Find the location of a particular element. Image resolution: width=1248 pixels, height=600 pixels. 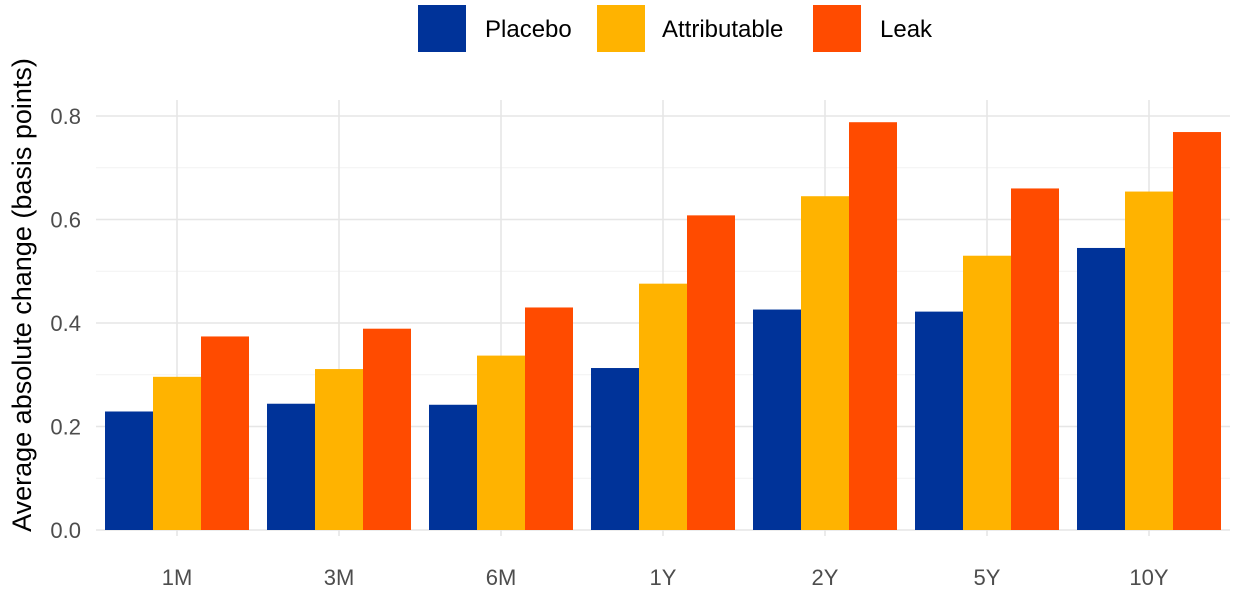

bar-placebo-10y is located at coordinates (1101, 388).